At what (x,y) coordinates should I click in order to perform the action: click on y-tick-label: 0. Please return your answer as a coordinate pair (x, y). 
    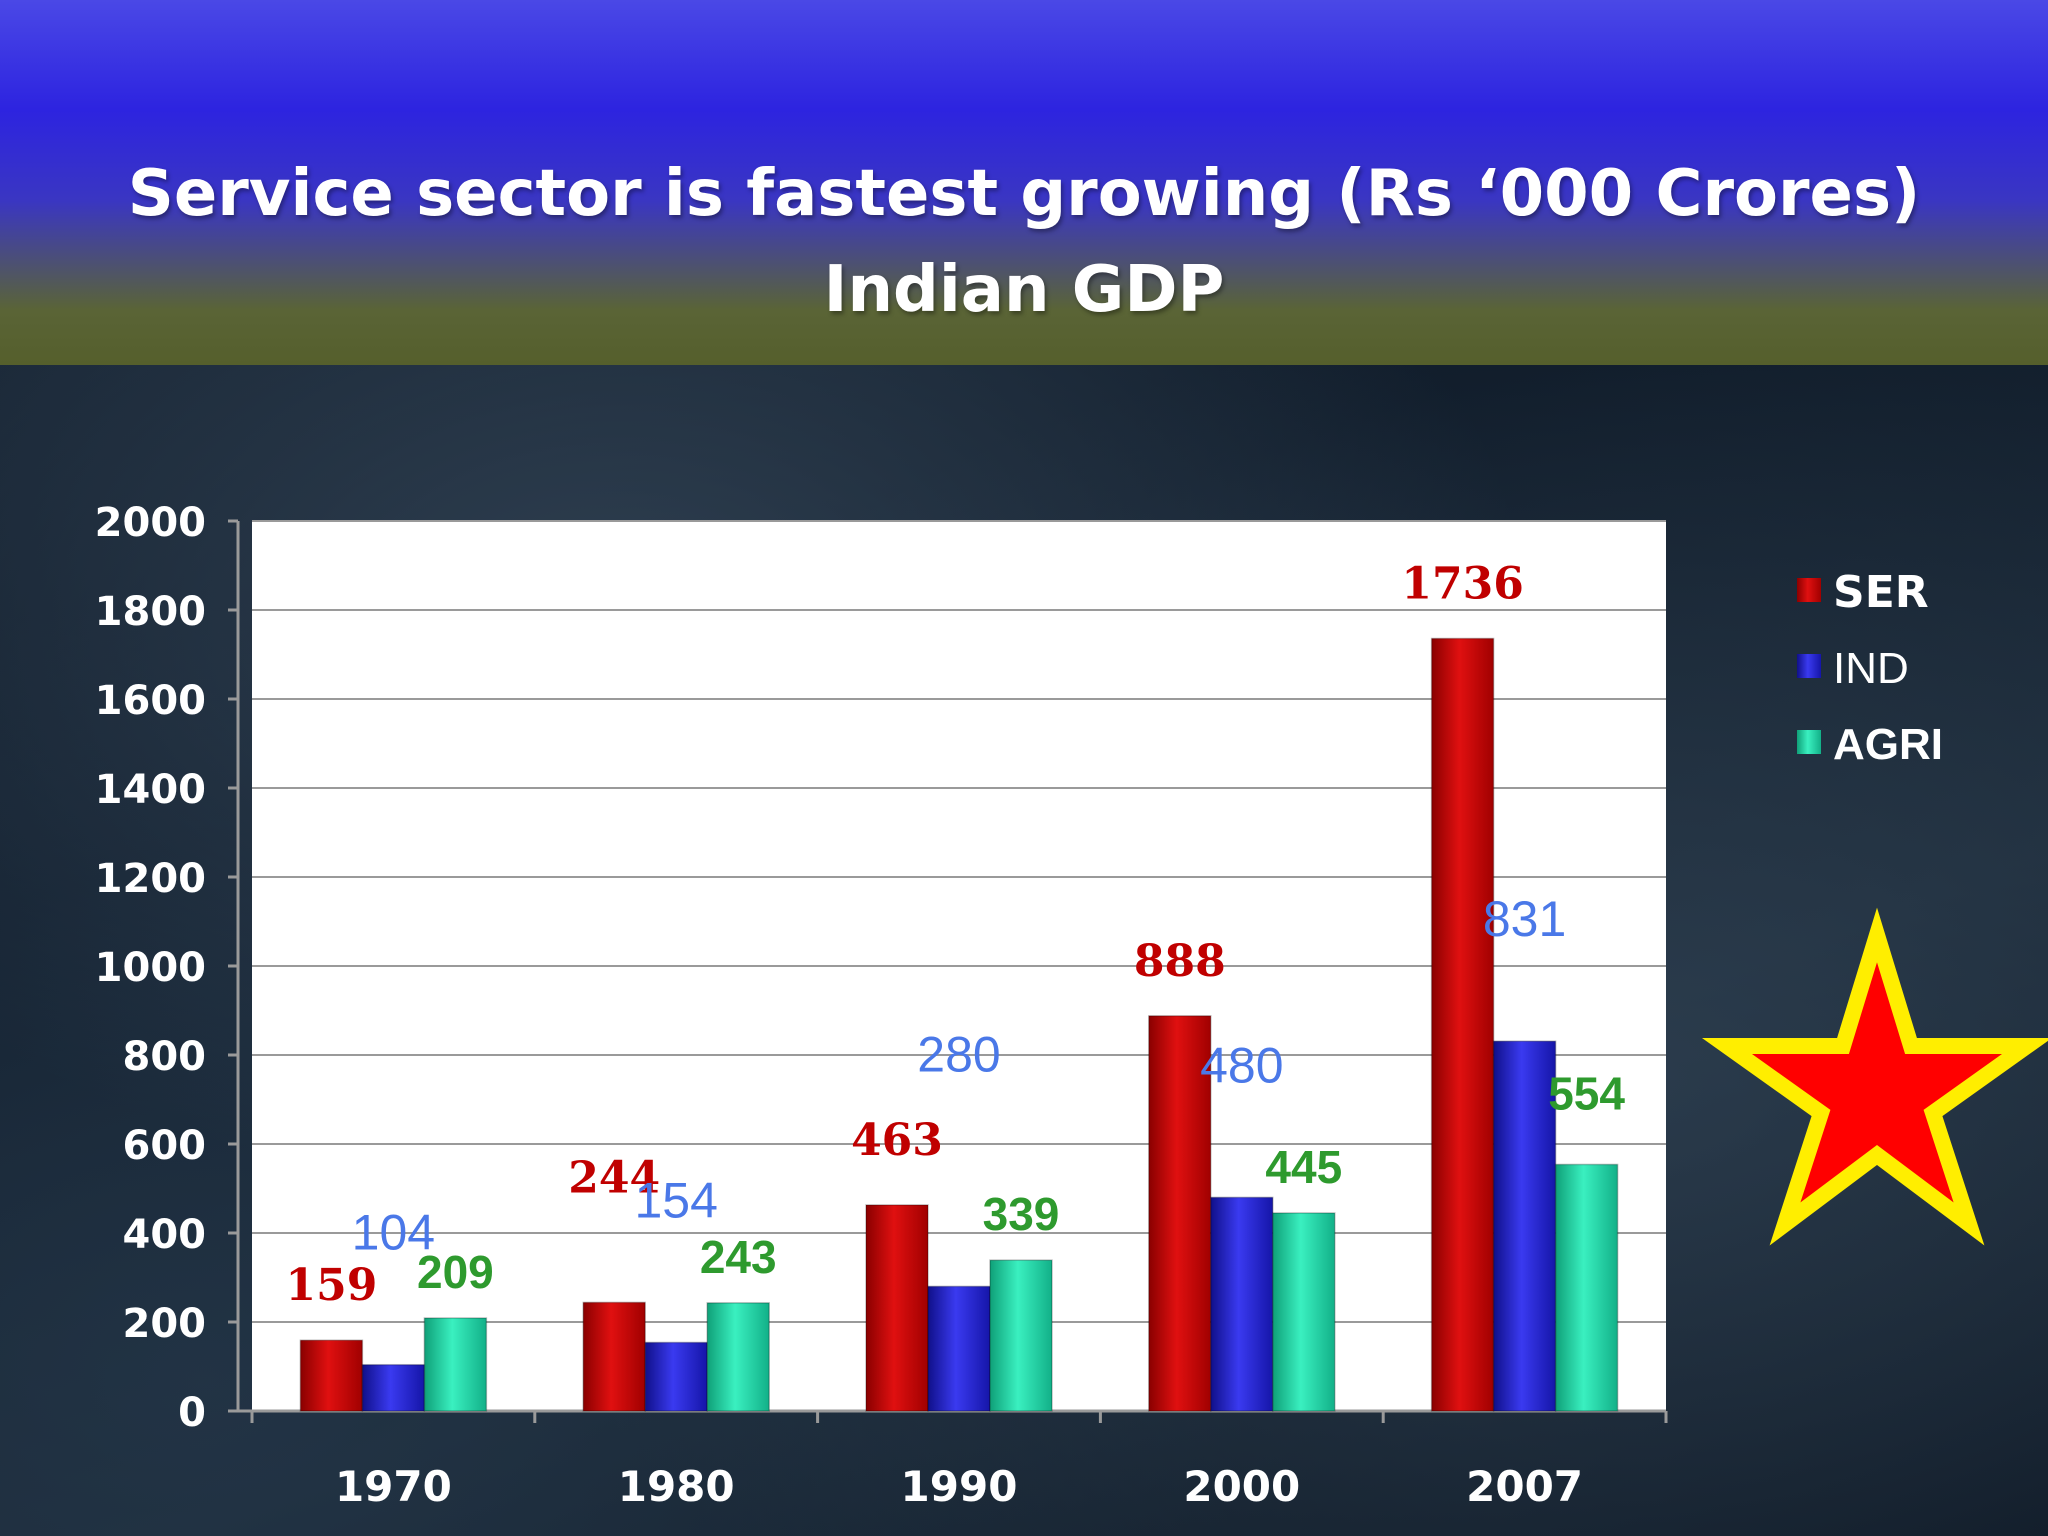
    Looking at the image, I should click on (192, 1413).